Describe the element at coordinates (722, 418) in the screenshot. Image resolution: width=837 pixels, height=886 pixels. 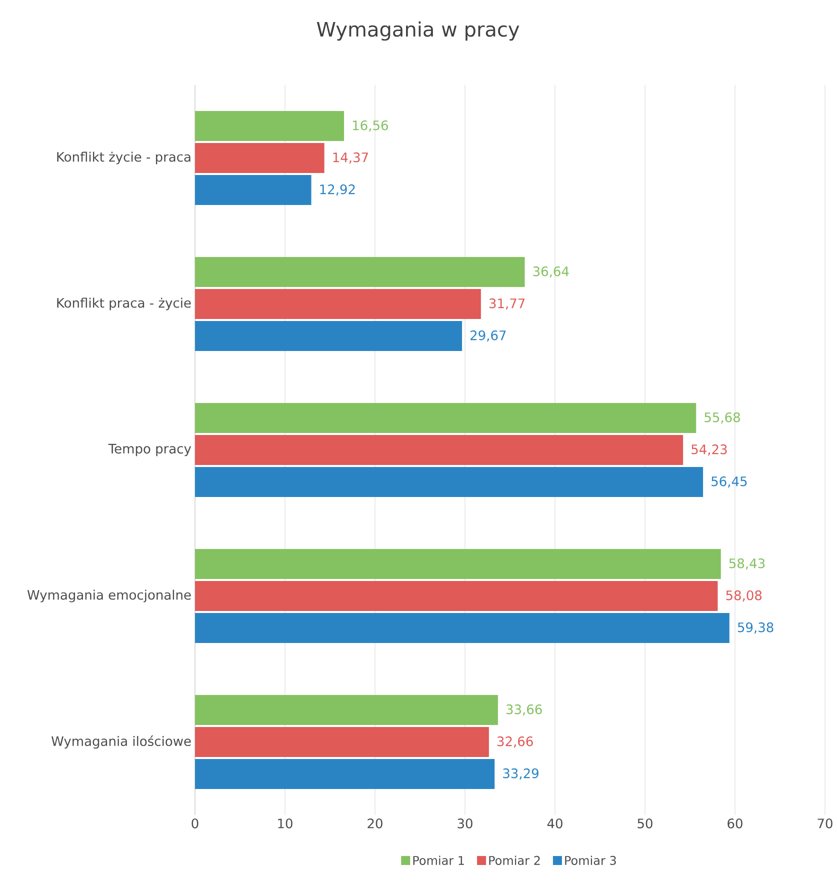
I see `data-label: 55,68` at that location.